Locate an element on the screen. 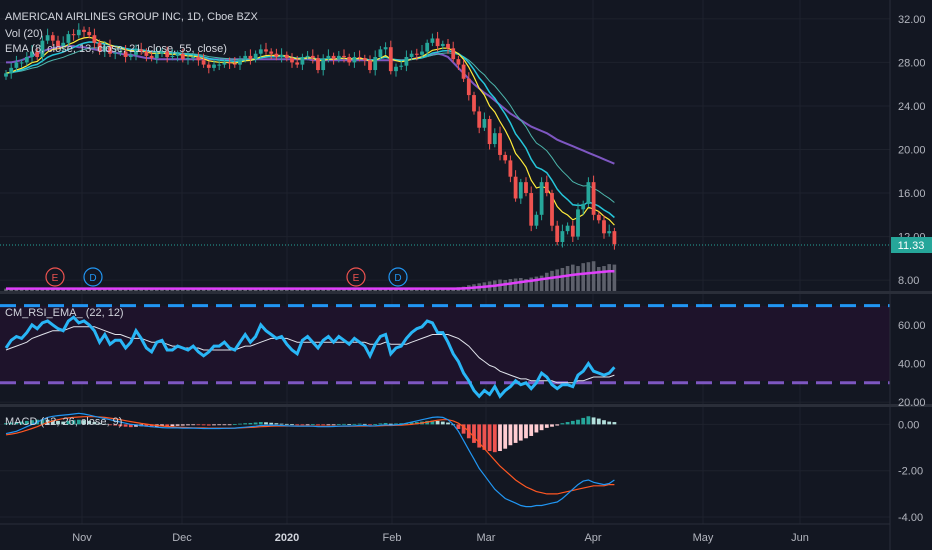 The image size is (932, 550). svg-text: E is located at coordinates (55, 278).